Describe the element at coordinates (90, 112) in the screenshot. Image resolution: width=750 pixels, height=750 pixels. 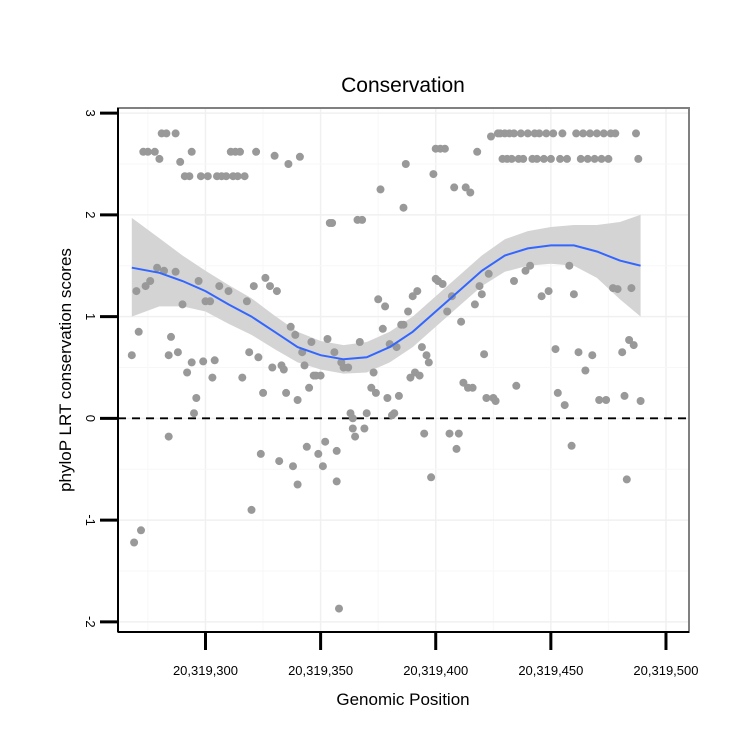
I see `y-tick-label: 3` at that location.